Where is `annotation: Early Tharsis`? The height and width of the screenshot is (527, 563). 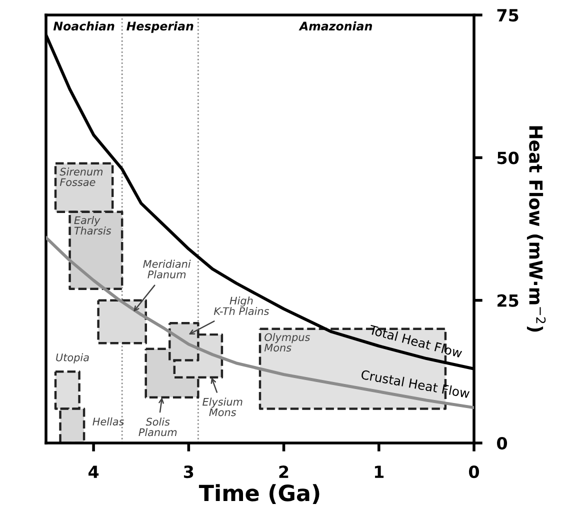 annotation: Early Tharsis is located at coordinates (93, 225).